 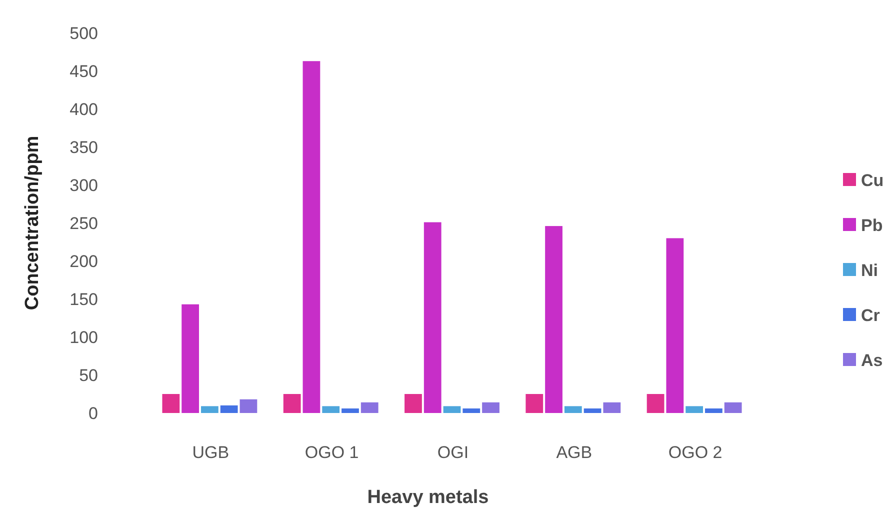 I want to click on y-tick-label: 350, so click(x=84, y=147).